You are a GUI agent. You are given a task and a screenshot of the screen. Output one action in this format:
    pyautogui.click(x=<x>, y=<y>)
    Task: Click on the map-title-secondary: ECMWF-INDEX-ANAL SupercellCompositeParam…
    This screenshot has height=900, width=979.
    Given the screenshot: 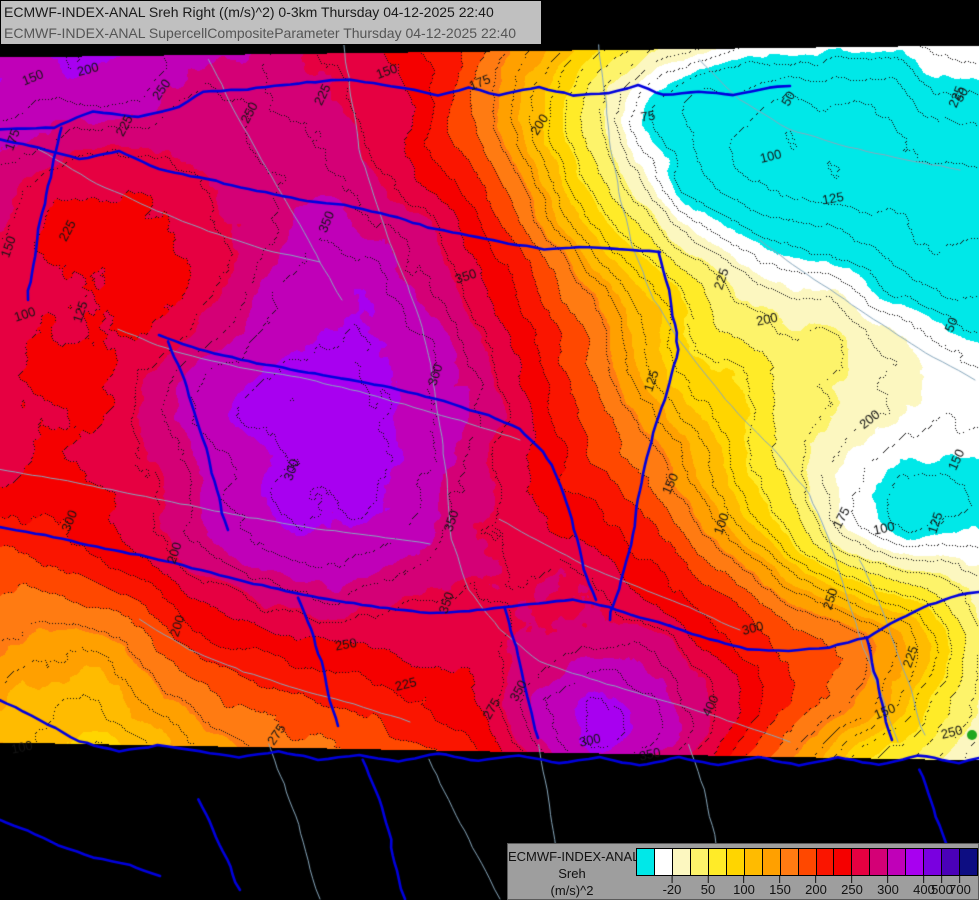 What is the action you would take?
    pyautogui.click(x=260, y=33)
    